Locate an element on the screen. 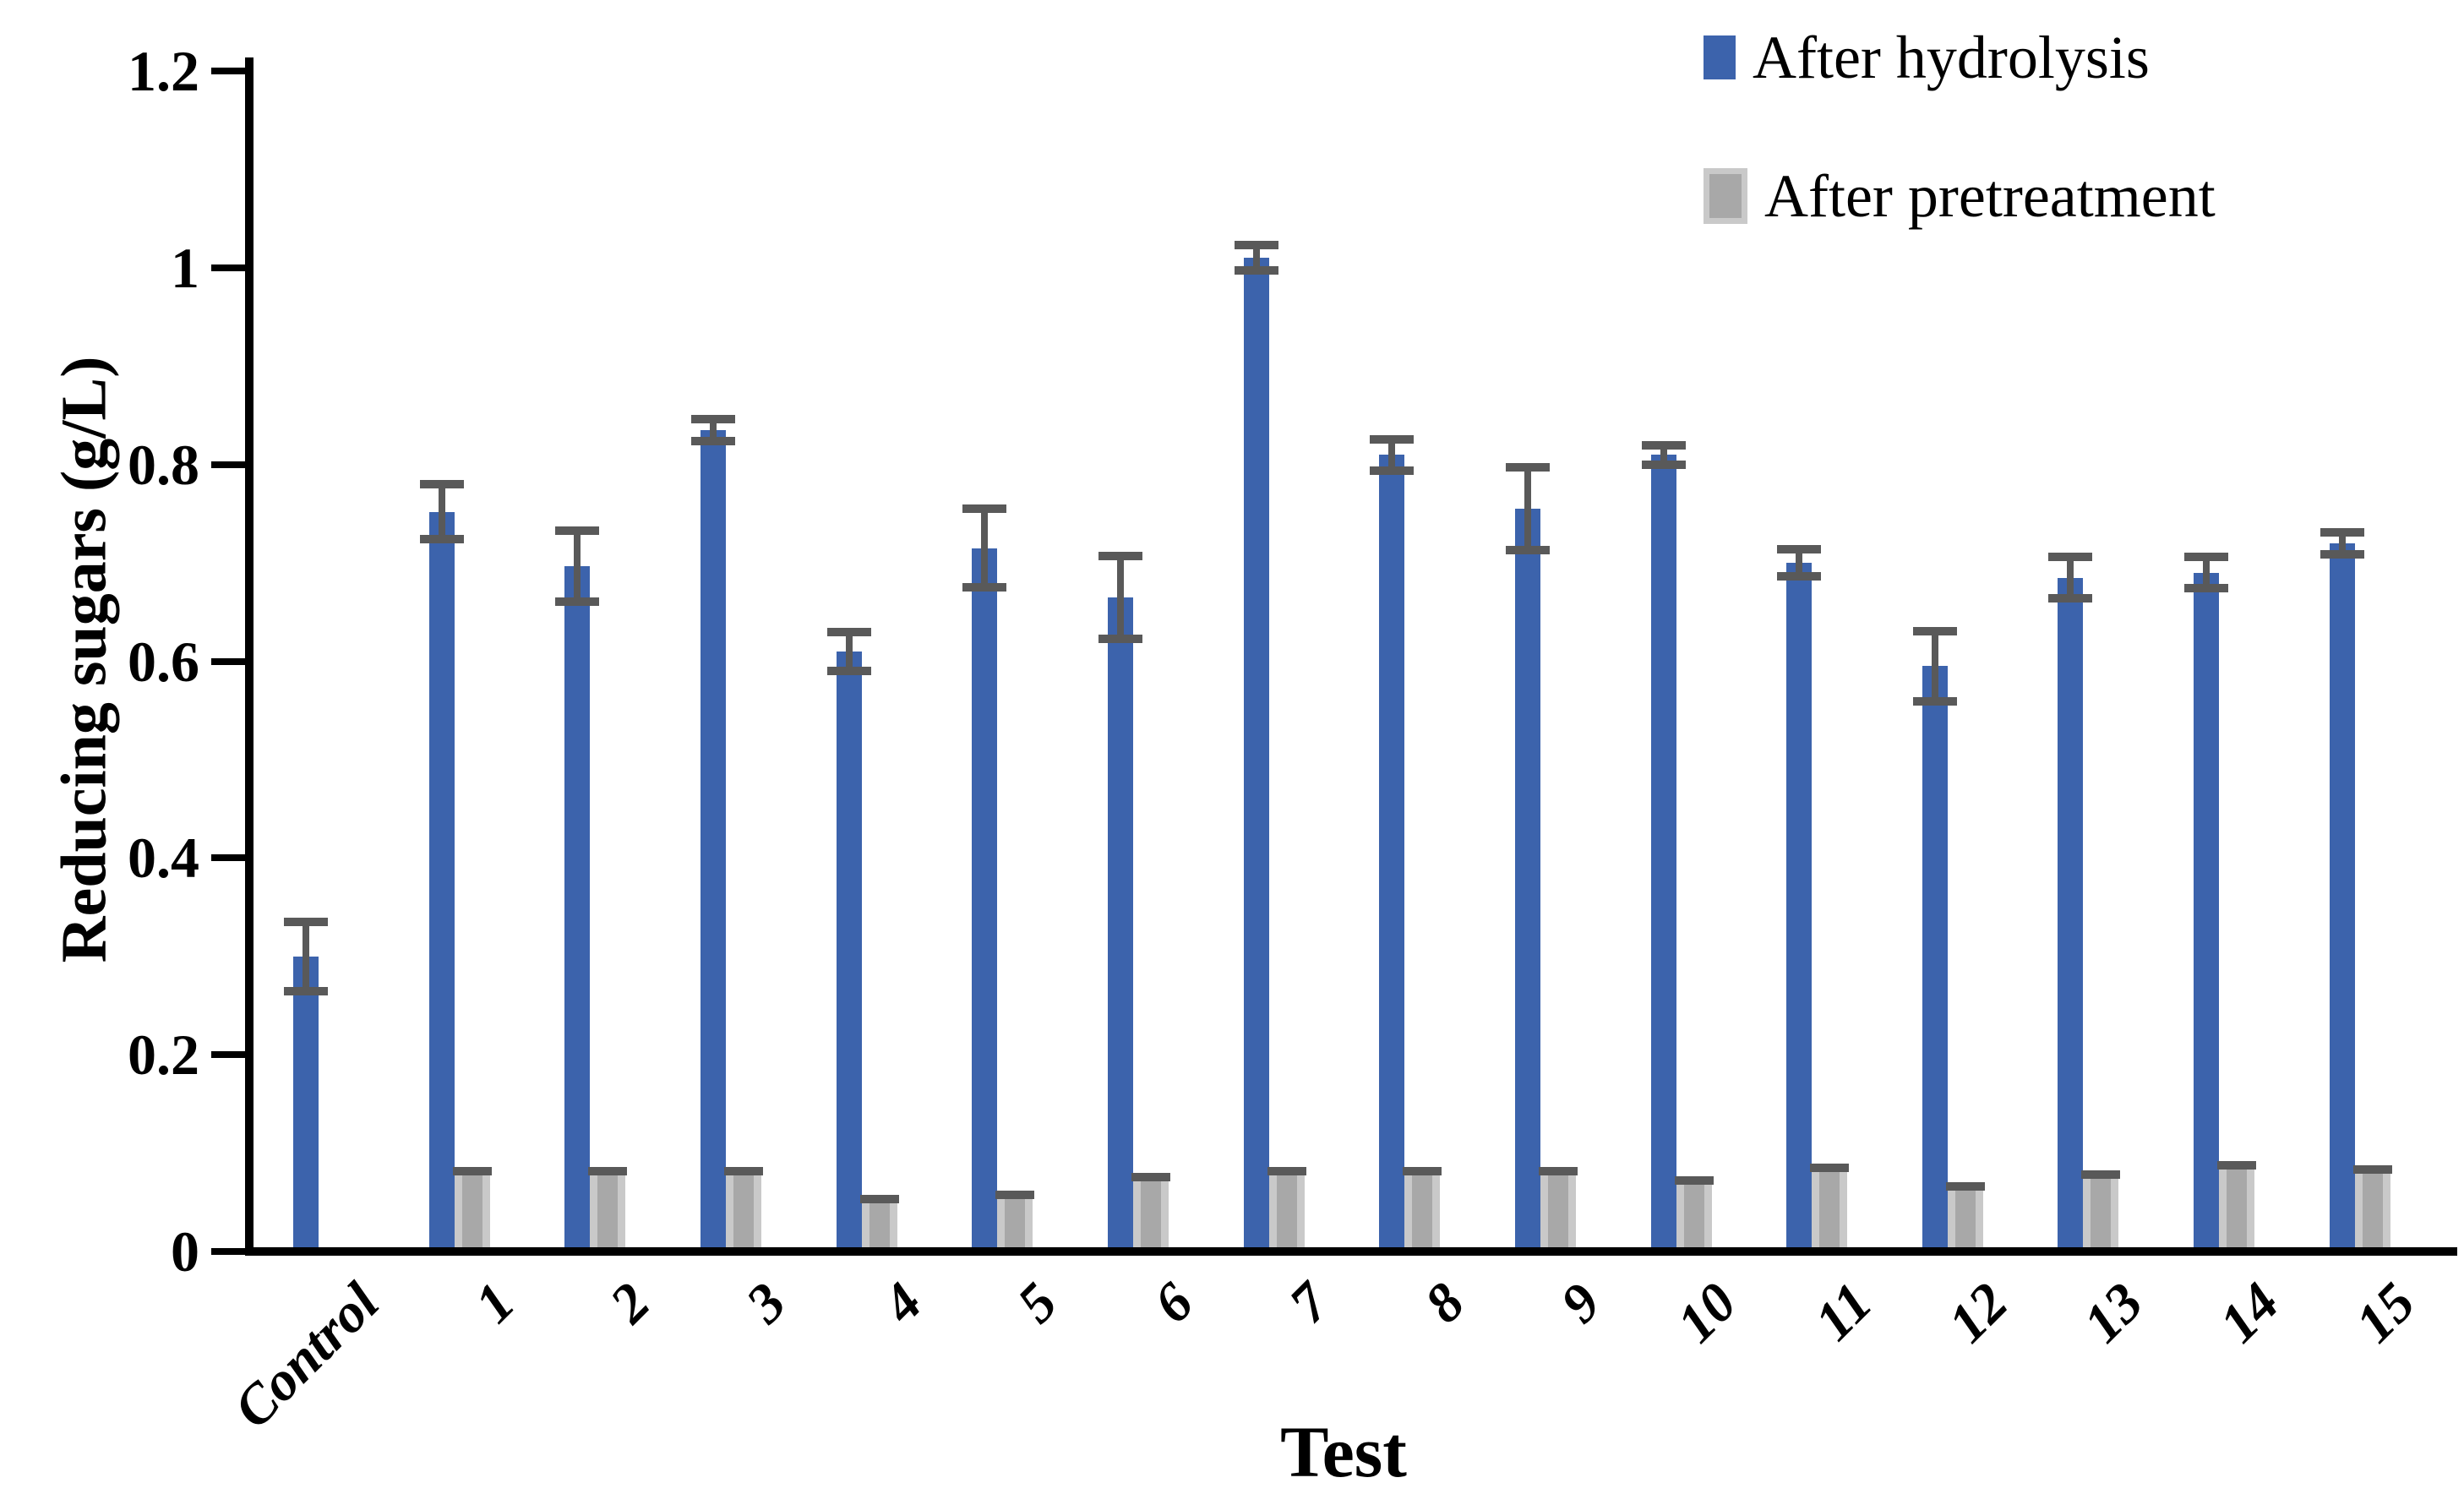 Image resolution: width=2464 pixels, height=1494 pixels. legend-swatch-after-hydrolysis is located at coordinates (1720, 57).